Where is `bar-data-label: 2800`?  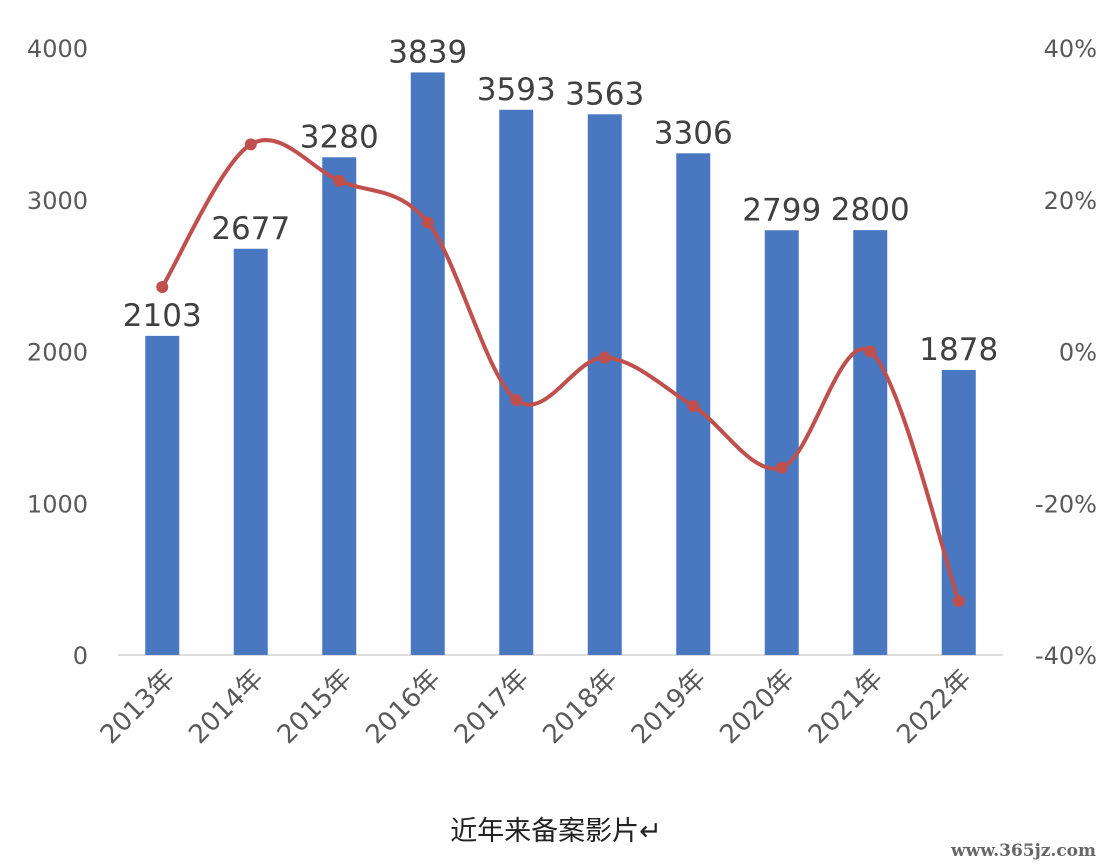
bar-data-label: 2800 is located at coordinates (870, 210).